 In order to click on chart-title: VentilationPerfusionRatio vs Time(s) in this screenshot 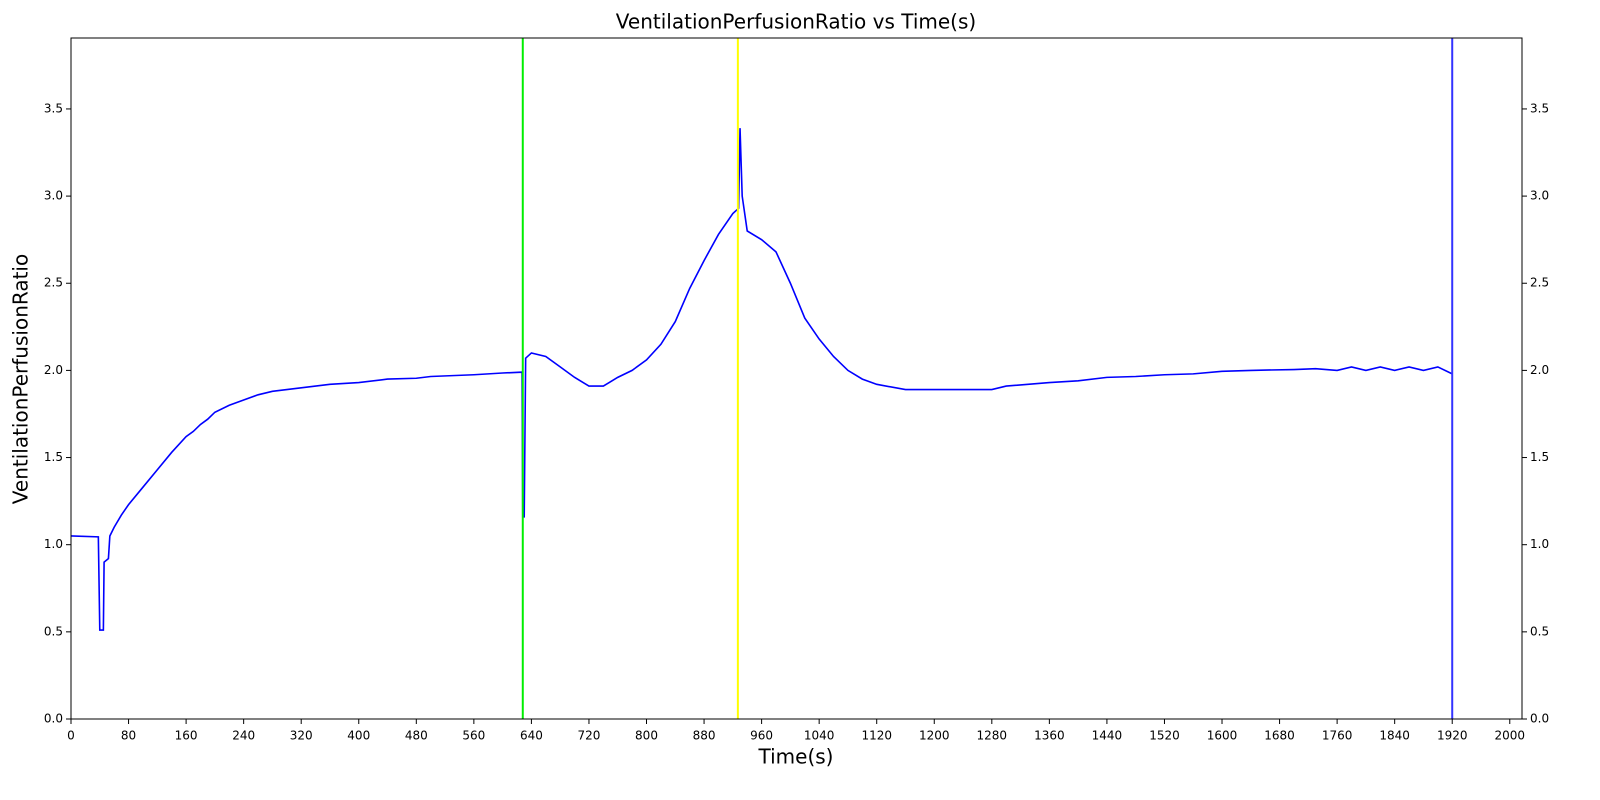, I will do `click(796, 22)`.